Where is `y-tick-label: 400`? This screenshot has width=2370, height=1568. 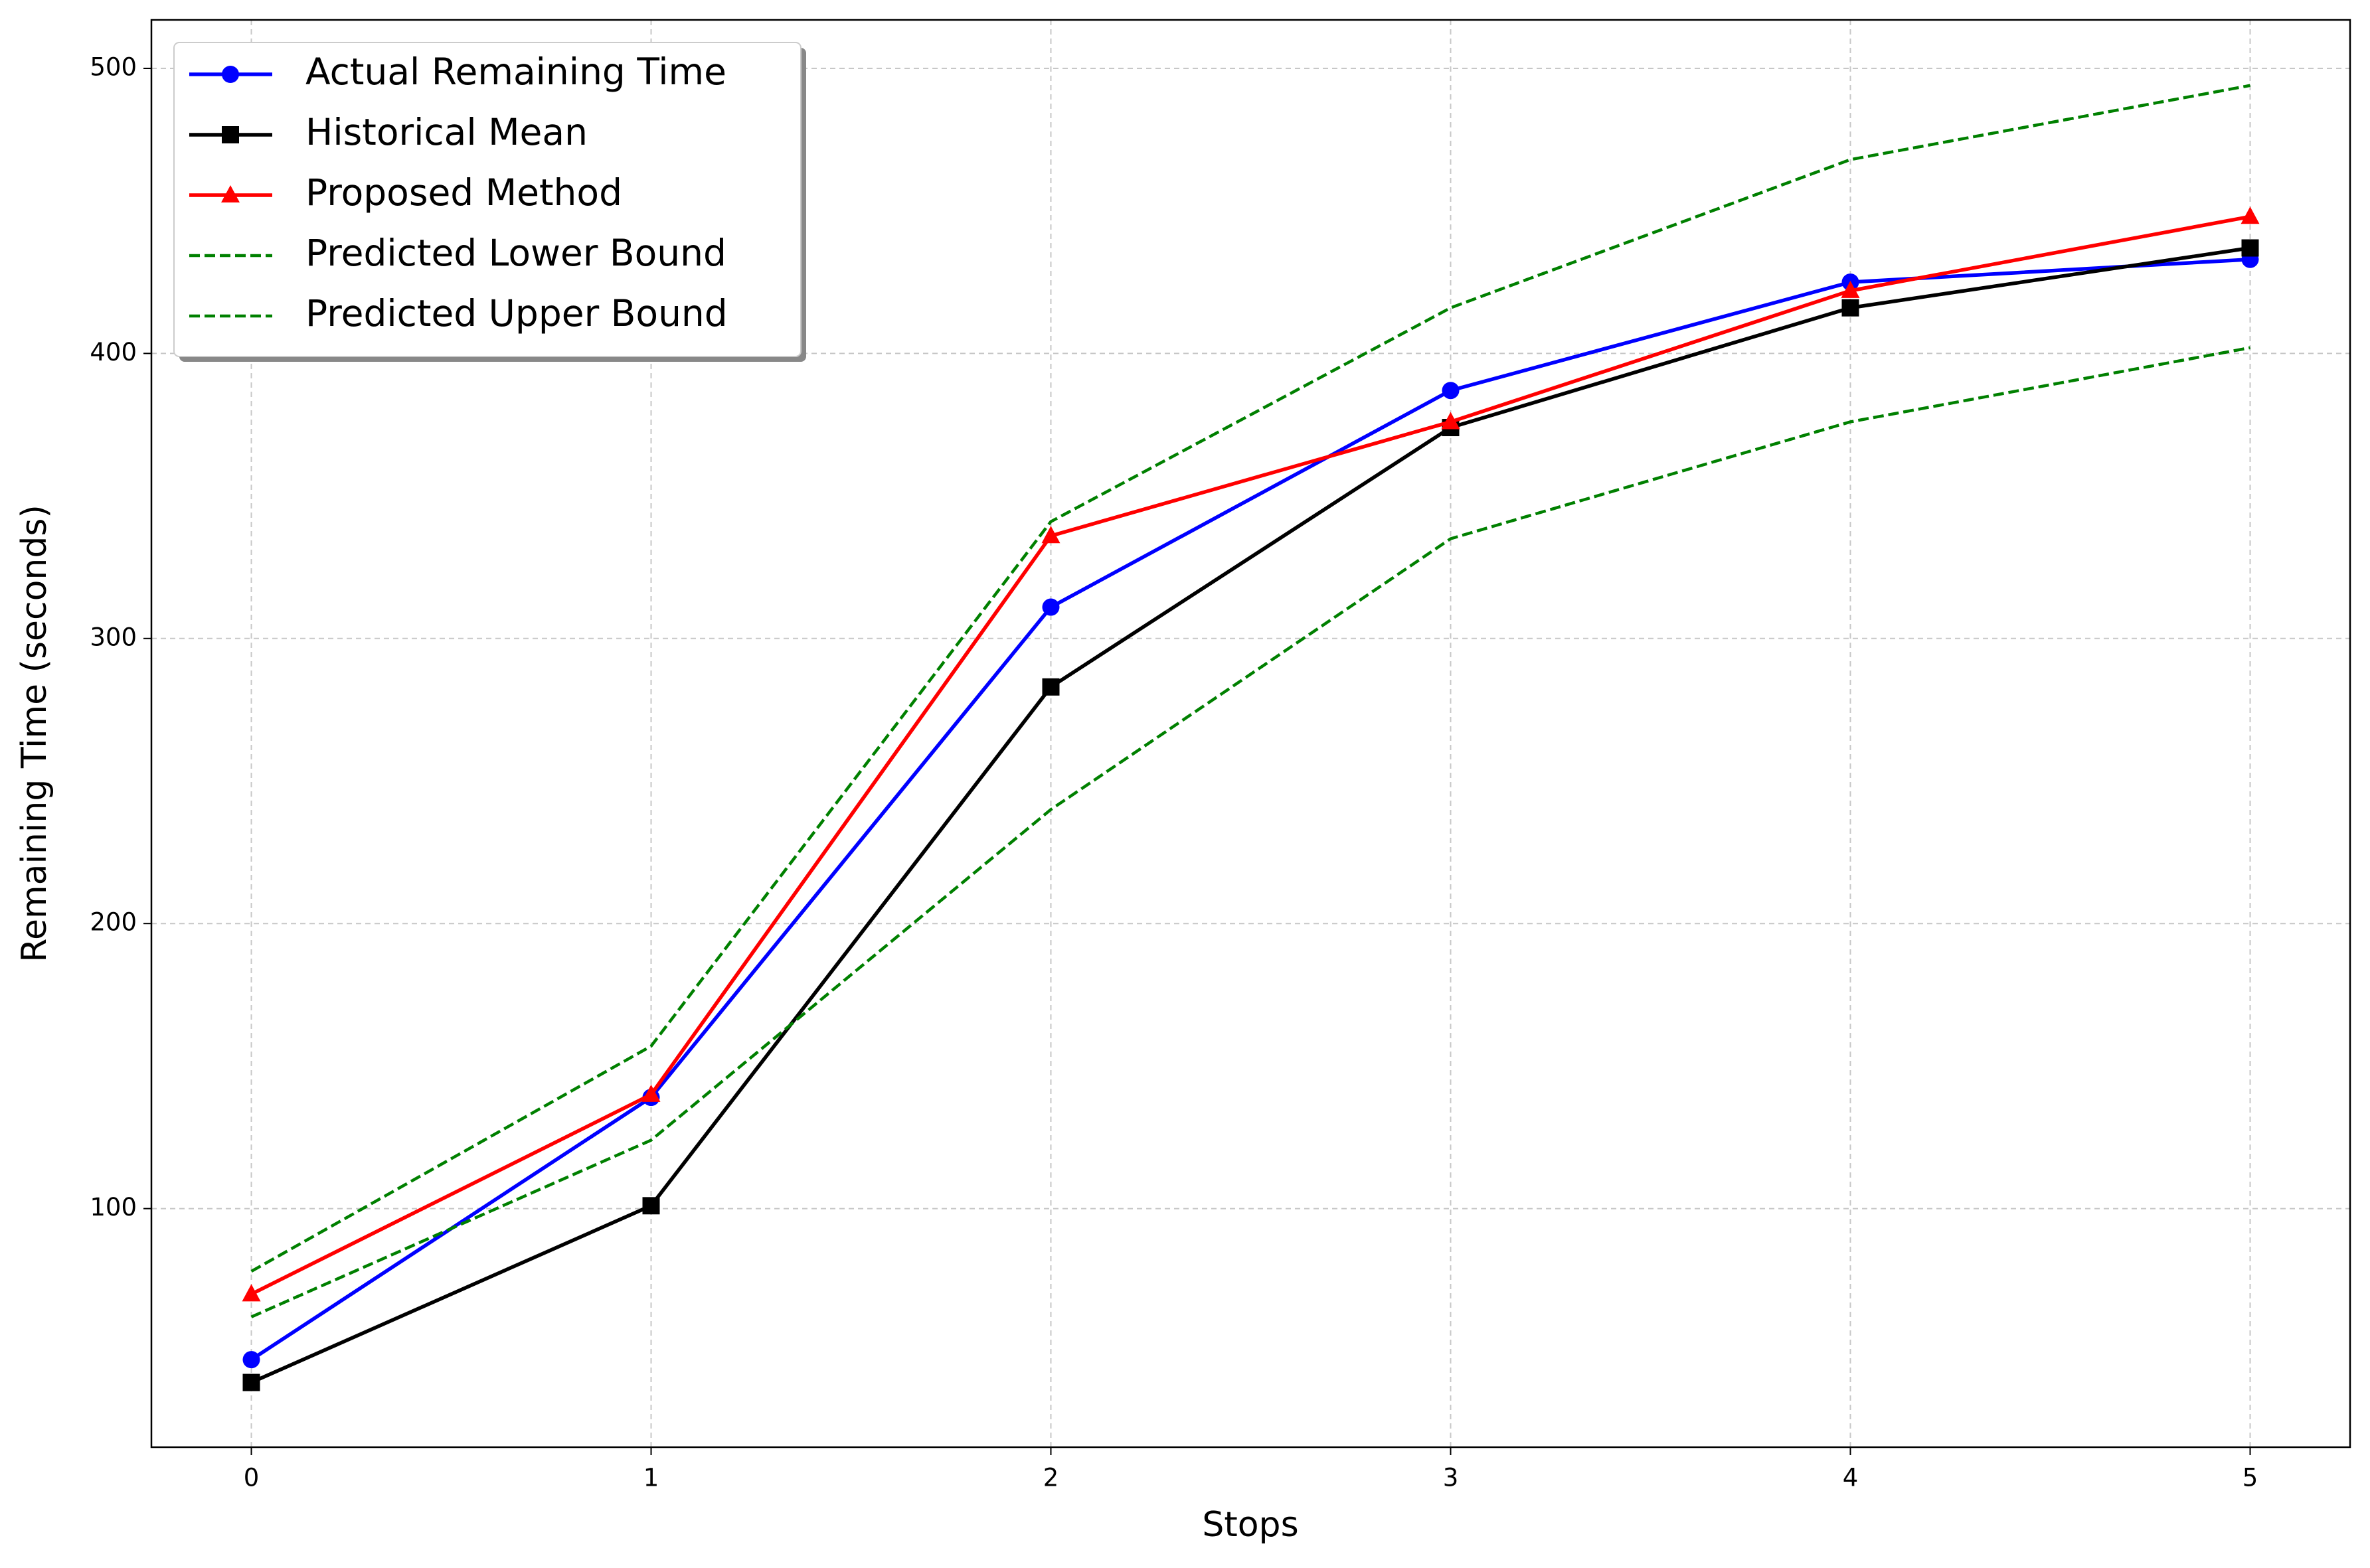 y-tick-label: 400 is located at coordinates (114, 352).